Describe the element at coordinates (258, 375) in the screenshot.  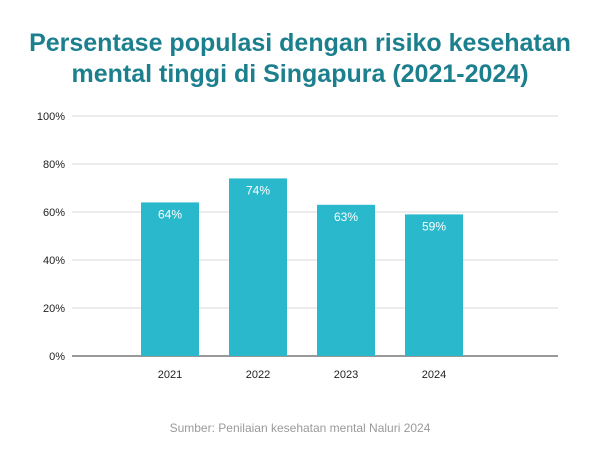
I see `x-tick-label: 2022` at that location.